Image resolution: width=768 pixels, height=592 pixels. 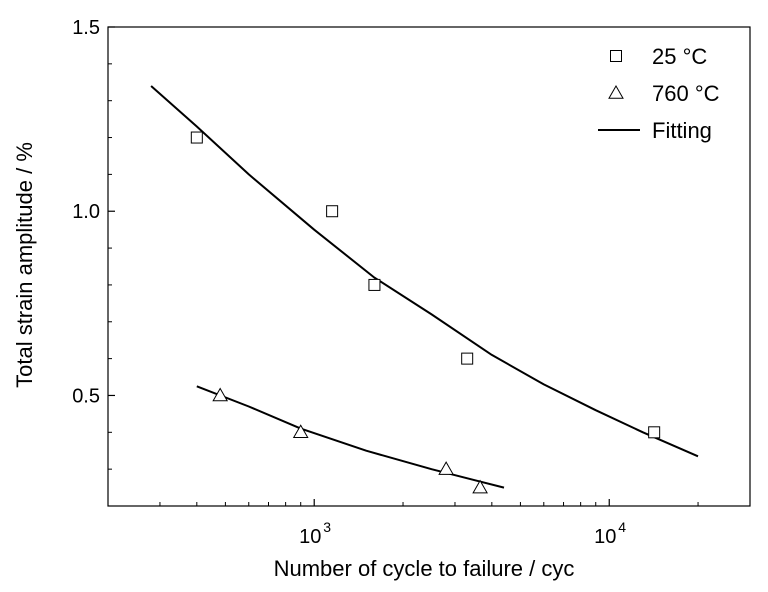 I want to click on legend-label-2: Fitting, so click(x=682, y=130).